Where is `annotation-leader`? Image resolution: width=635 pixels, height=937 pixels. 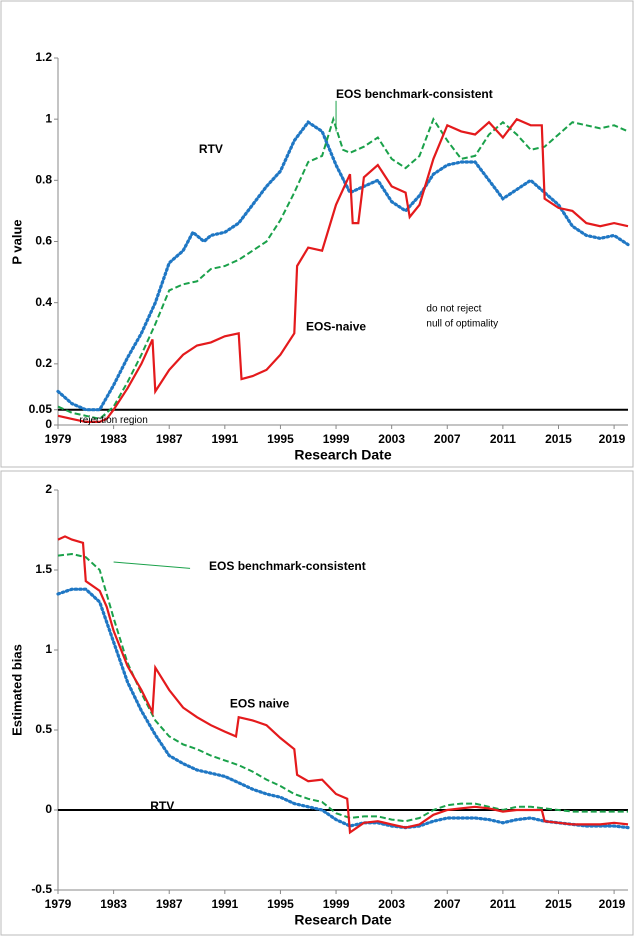 annotation-leader is located at coordinates (152, 565).